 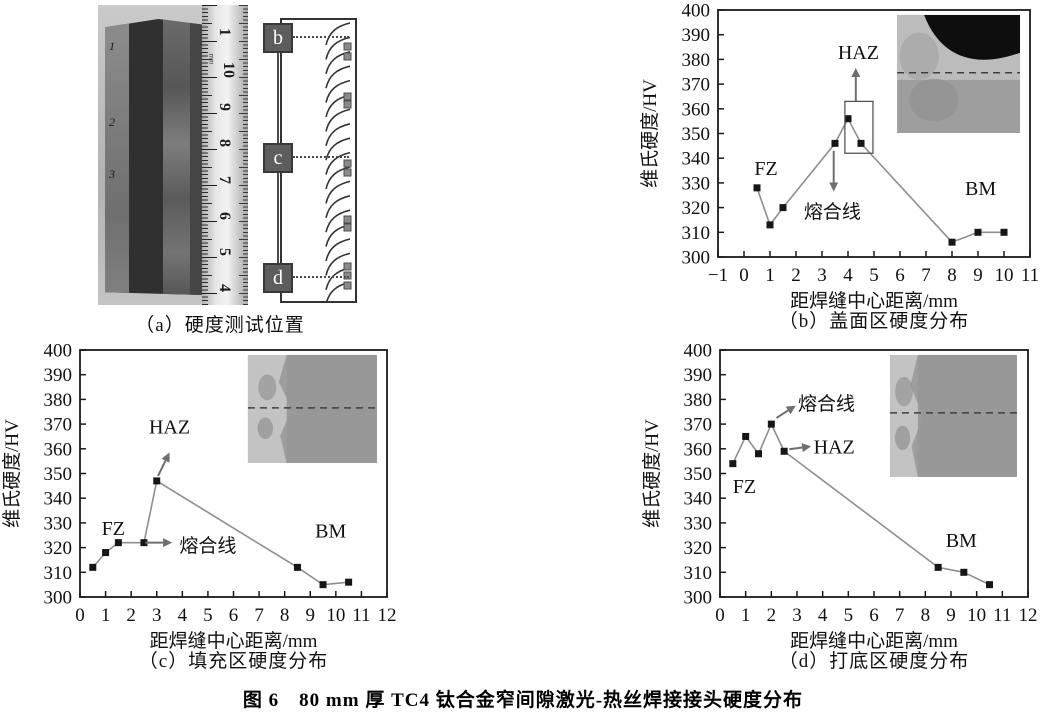 I want to click on panel-caption: （b）盖面区硬度分布, so click(x=874, y=321).